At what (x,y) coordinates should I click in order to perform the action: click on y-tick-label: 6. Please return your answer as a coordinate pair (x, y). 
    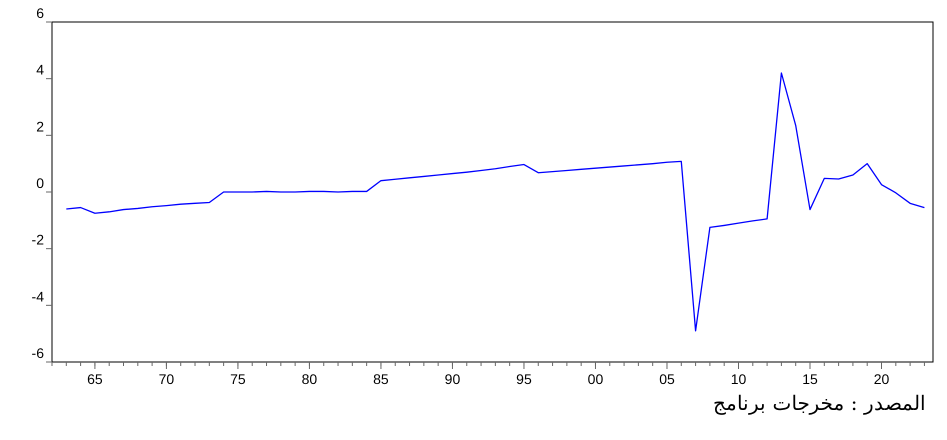
    Looking at the image, I should click on (40, 13).